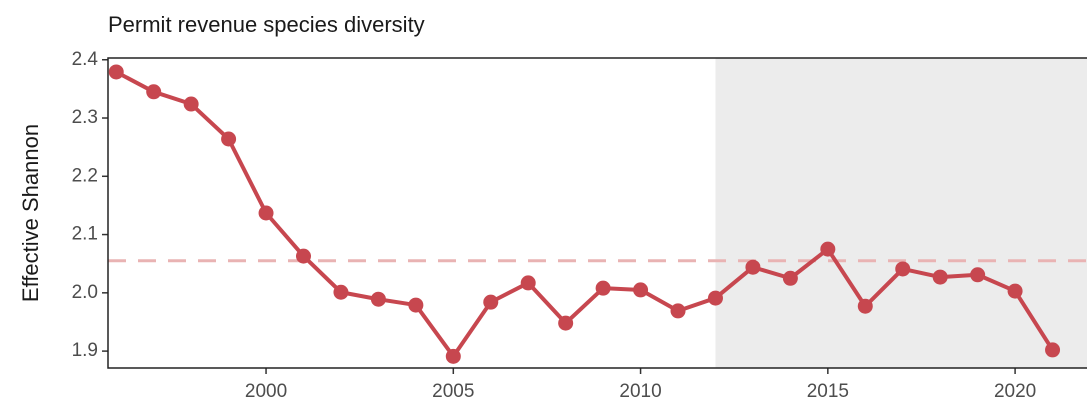 The image size is (1087, 408). Describe the element at coordinates (266, 24) in the screenshot. I see `chart-title: Permit revenue species diversity` at that location.